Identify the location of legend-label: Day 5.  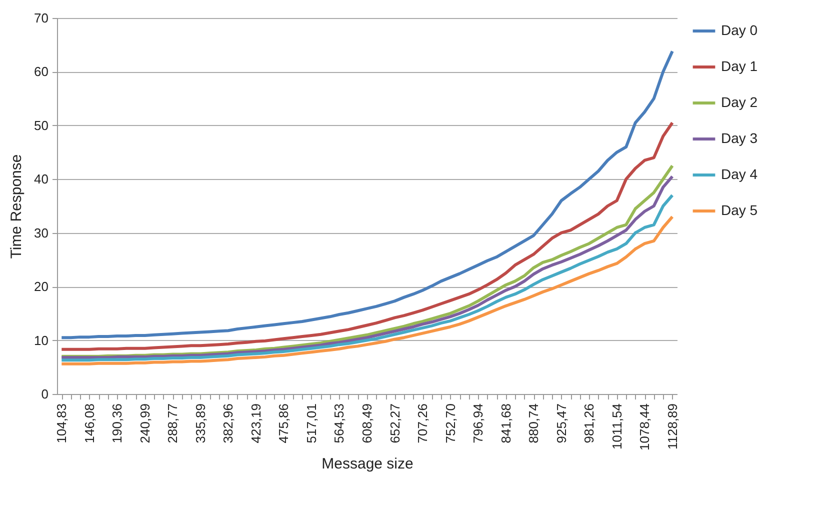
(739, 210).